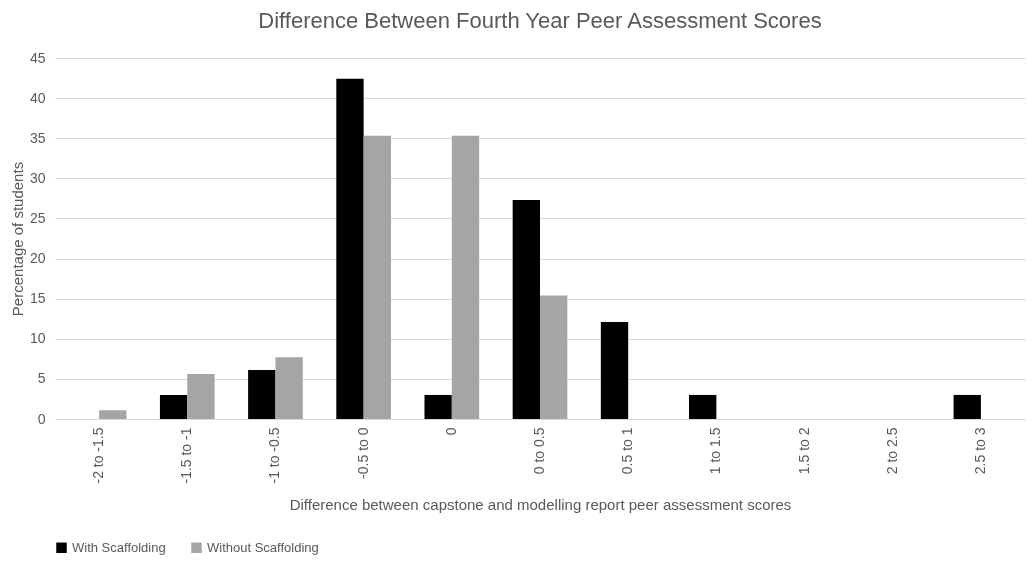 This screenshot has width=1035, height=565. Describe the element at coordinates (186, 455) in the screenshot. I see `x-tick-label: -1.5 to -1` at that location.